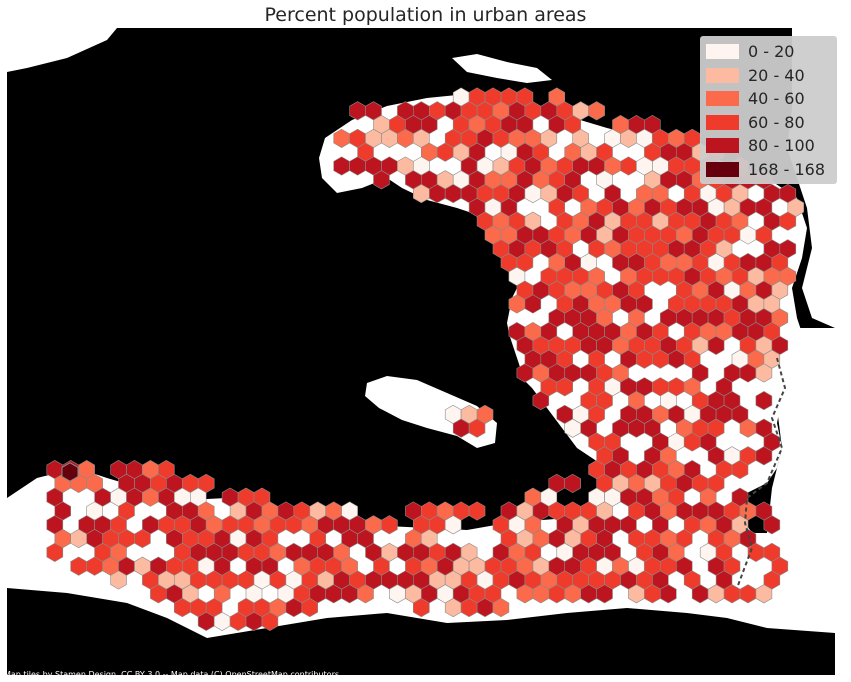  I want to click on border-line, so click(761, 473).